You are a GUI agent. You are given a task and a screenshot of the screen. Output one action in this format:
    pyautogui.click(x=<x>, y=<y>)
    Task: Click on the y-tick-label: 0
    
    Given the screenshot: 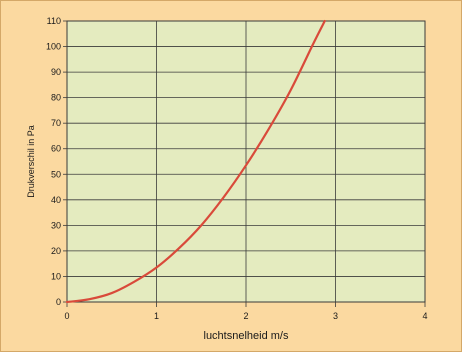 What is the action you would take?
    pyautogui.click(x=58, y=302)
    